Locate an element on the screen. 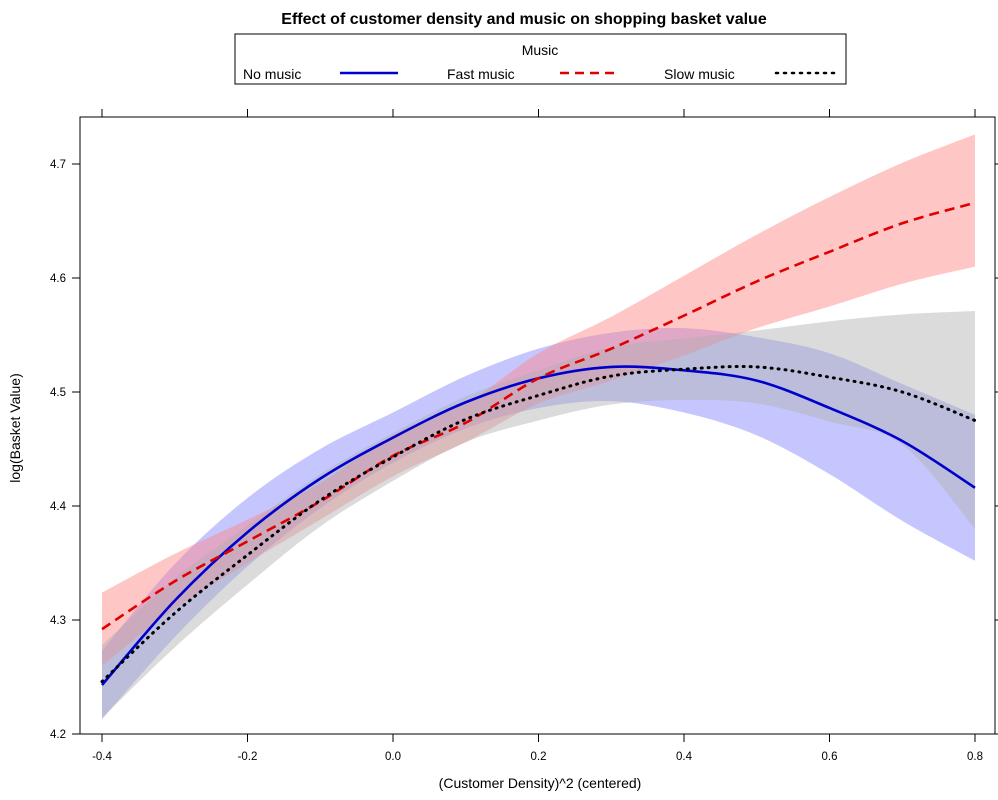 Image resolution: width=998 pixels, height=800 pixels. y-tick-label: 4.6 is located at coordinates (58, 279).